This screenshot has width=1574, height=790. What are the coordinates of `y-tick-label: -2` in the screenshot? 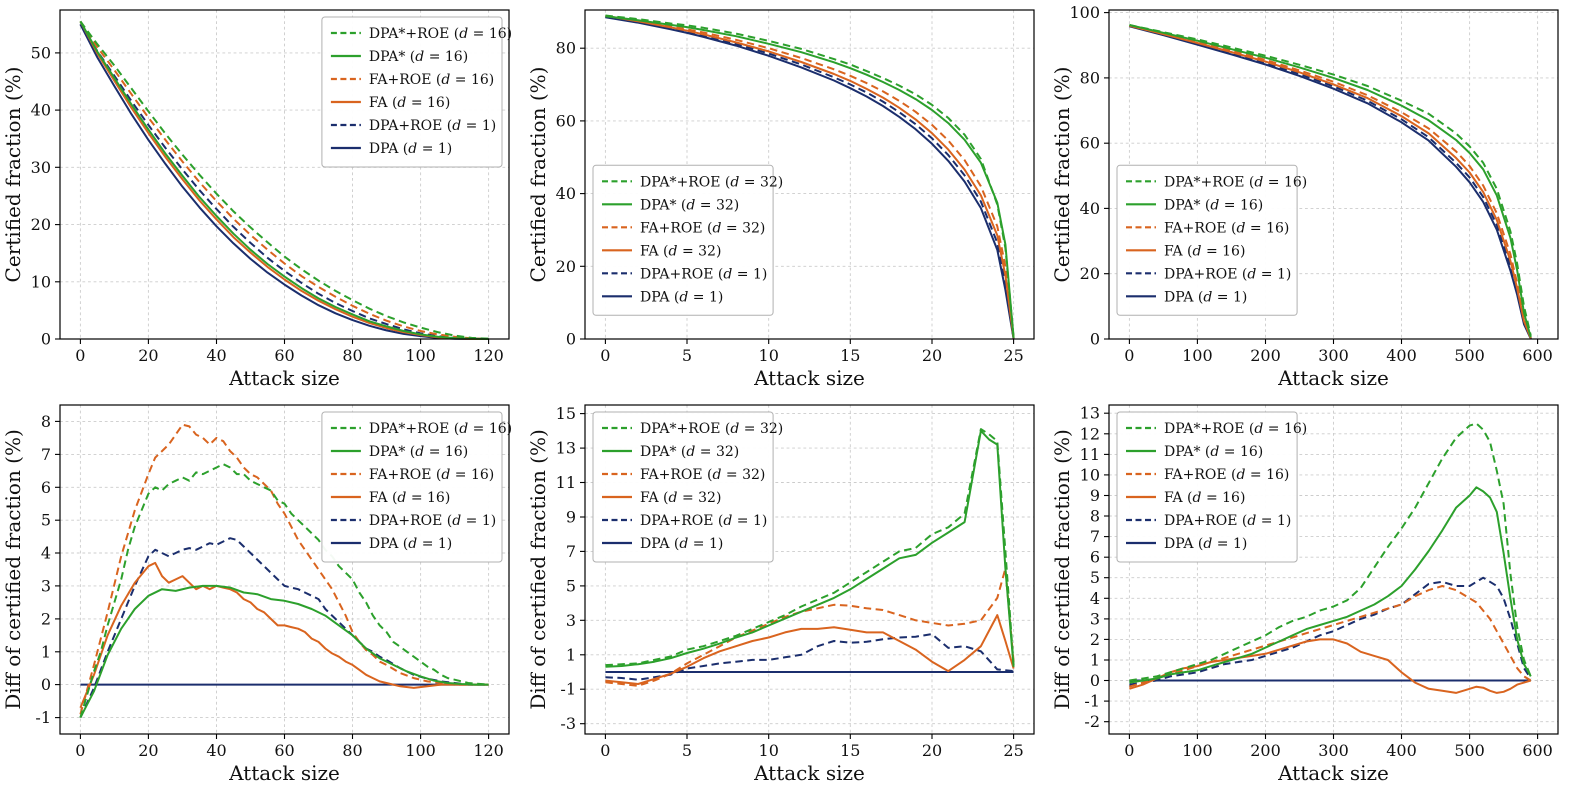 It's located at (1093, 721).